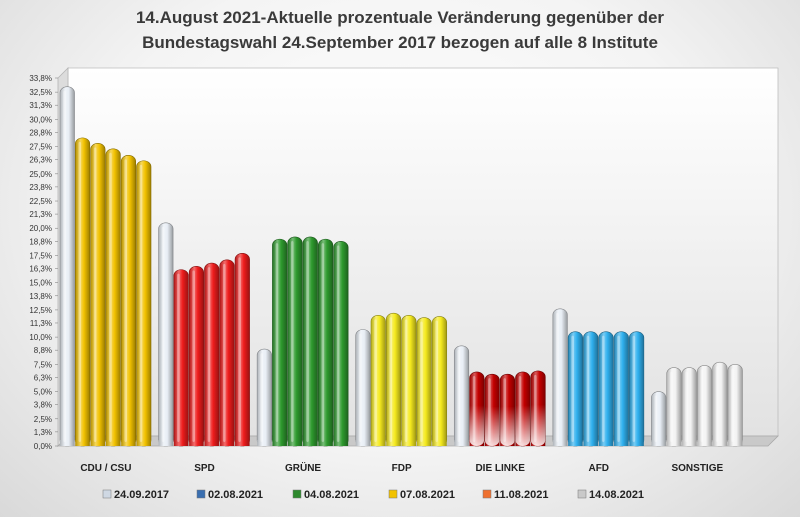 The height and width of the screenshot is (517, 800). I want to click on y-tick-label: 11,3%, so click(41, 323).